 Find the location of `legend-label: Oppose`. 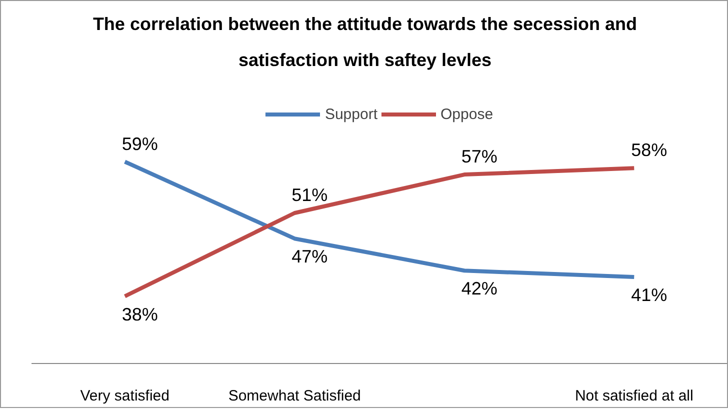

legend-label: Oppose is located at coordinates (467, 114).